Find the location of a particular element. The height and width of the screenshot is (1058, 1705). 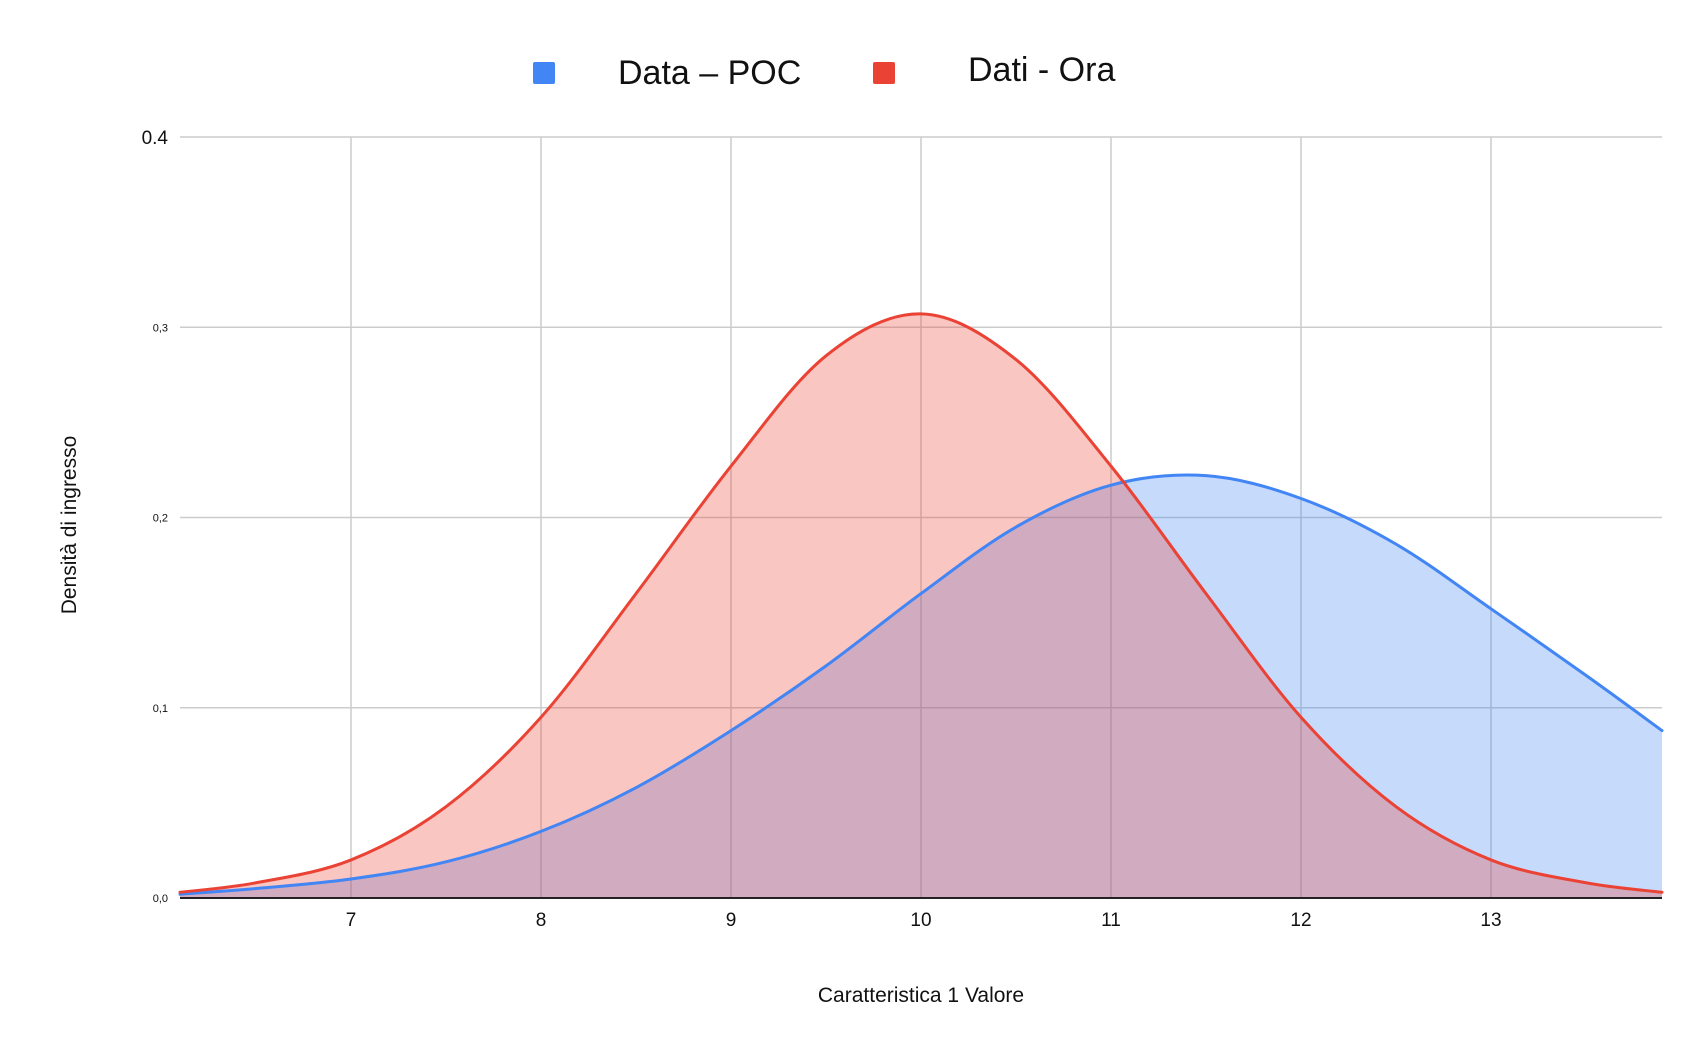

legend-label-data-poc: Data – POC is located at coordinates (709, 73).